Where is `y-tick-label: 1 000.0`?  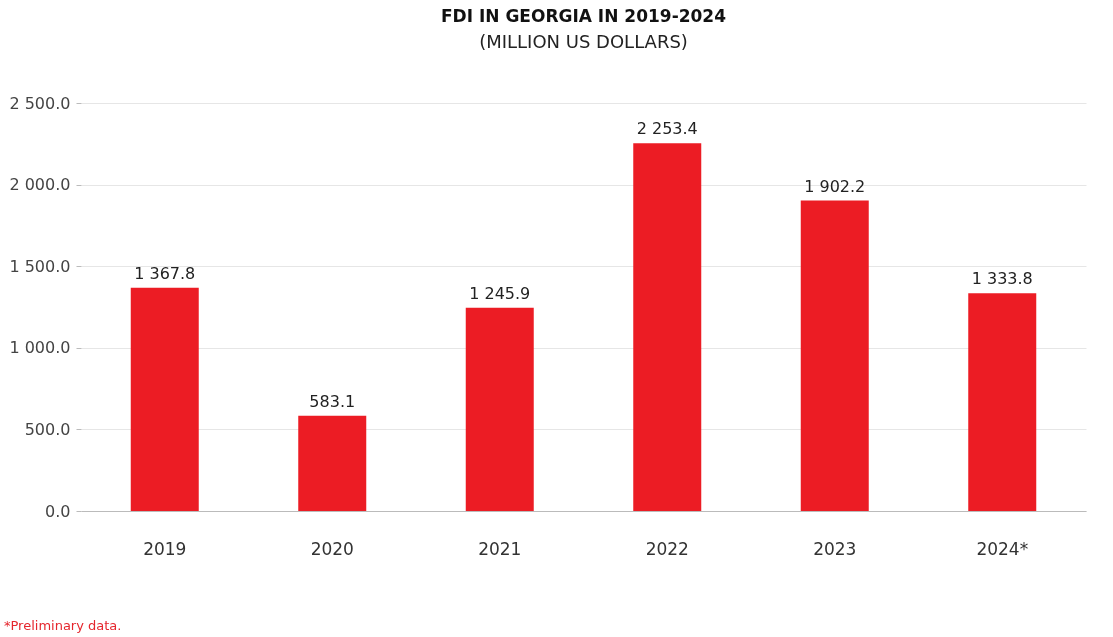
y-tick-label: 1 000.0 is located at coordinates (40, 348).